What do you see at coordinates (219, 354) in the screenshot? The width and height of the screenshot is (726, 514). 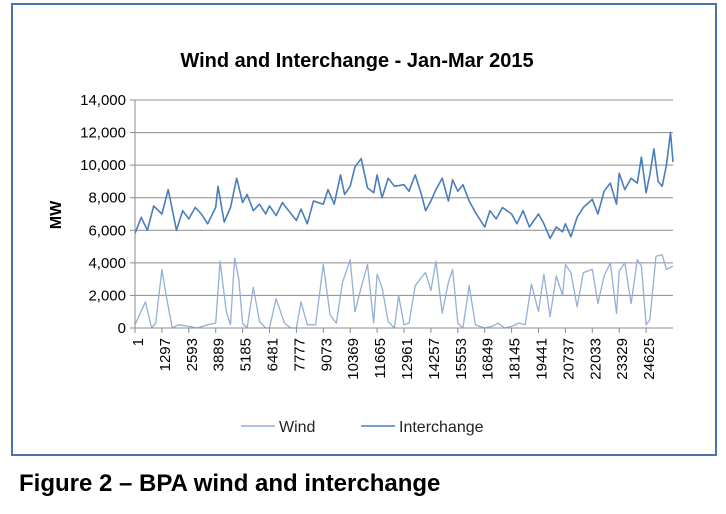 I see `x-tick-label: 3889` at bounding box center [219, 354].